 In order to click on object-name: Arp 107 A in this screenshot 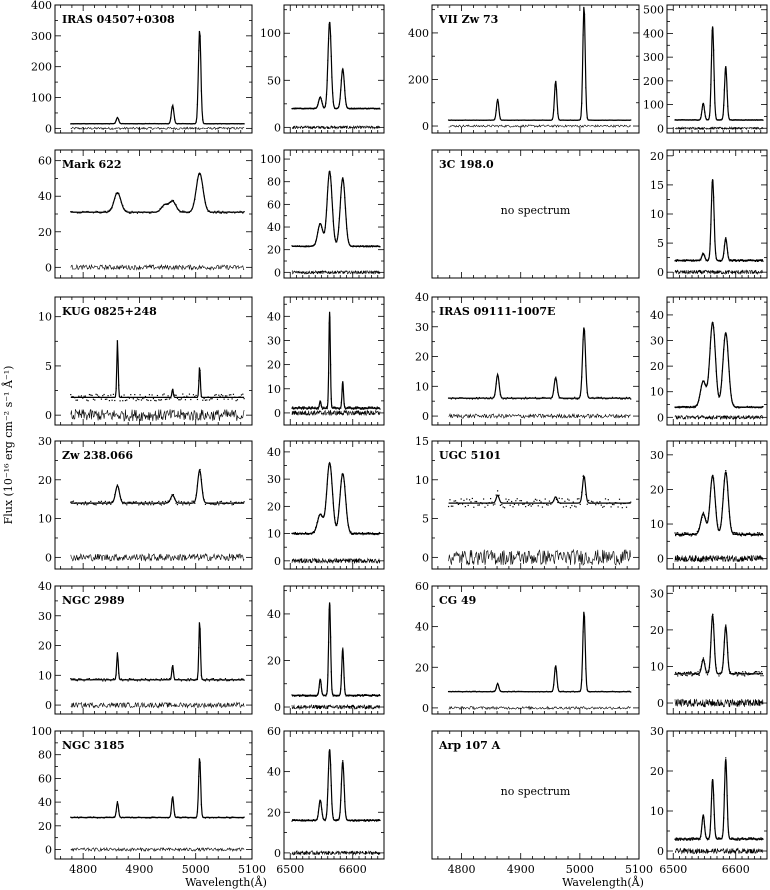, I will do `click(469, 745)`.